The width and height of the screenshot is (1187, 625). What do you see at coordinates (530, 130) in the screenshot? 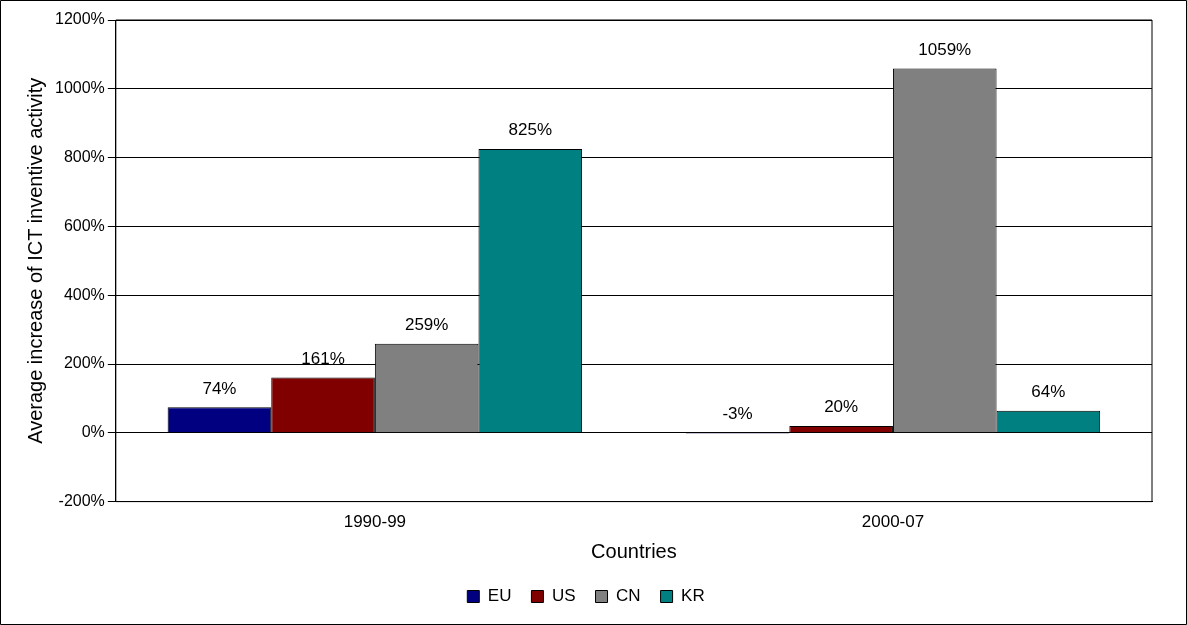
I see `data-label: 825%` at bounding box center [530, 130].